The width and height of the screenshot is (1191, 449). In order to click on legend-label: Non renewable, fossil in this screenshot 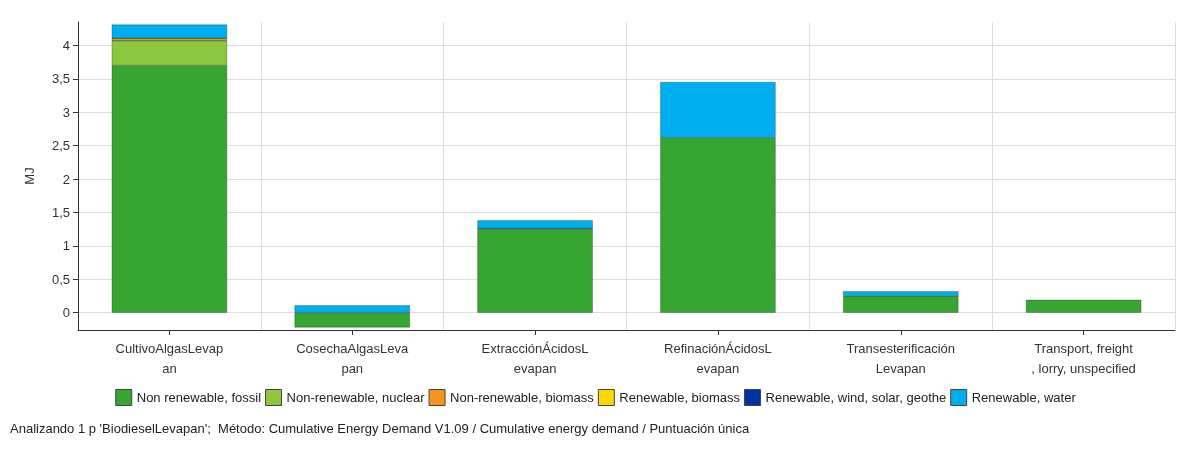, I will do `click(199, 397)`.